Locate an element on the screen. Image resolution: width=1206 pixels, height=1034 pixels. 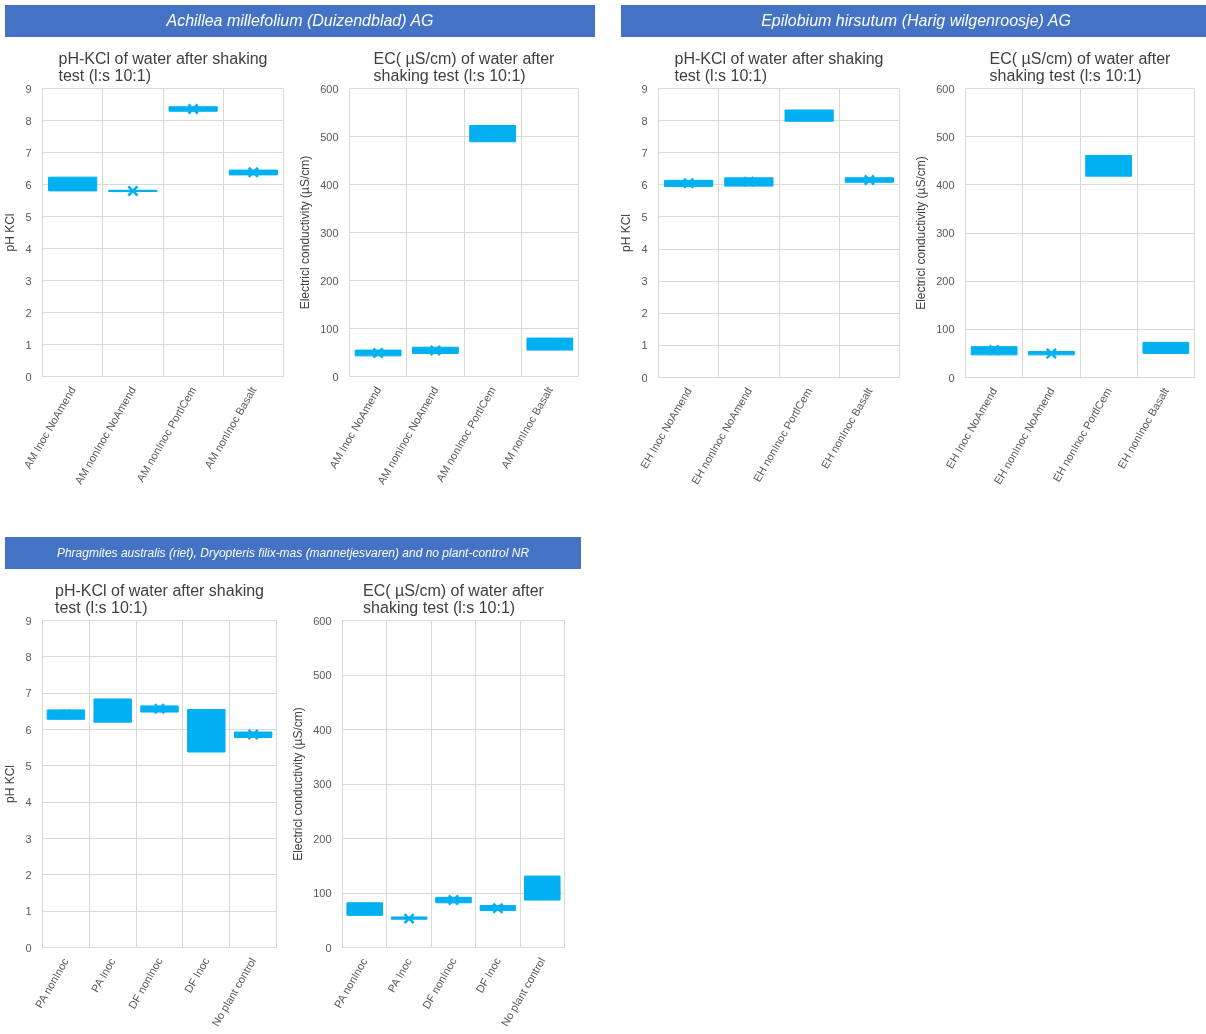
text: Achillea millefolium (Duizendblad) AG is located at coordinates (300, 21).